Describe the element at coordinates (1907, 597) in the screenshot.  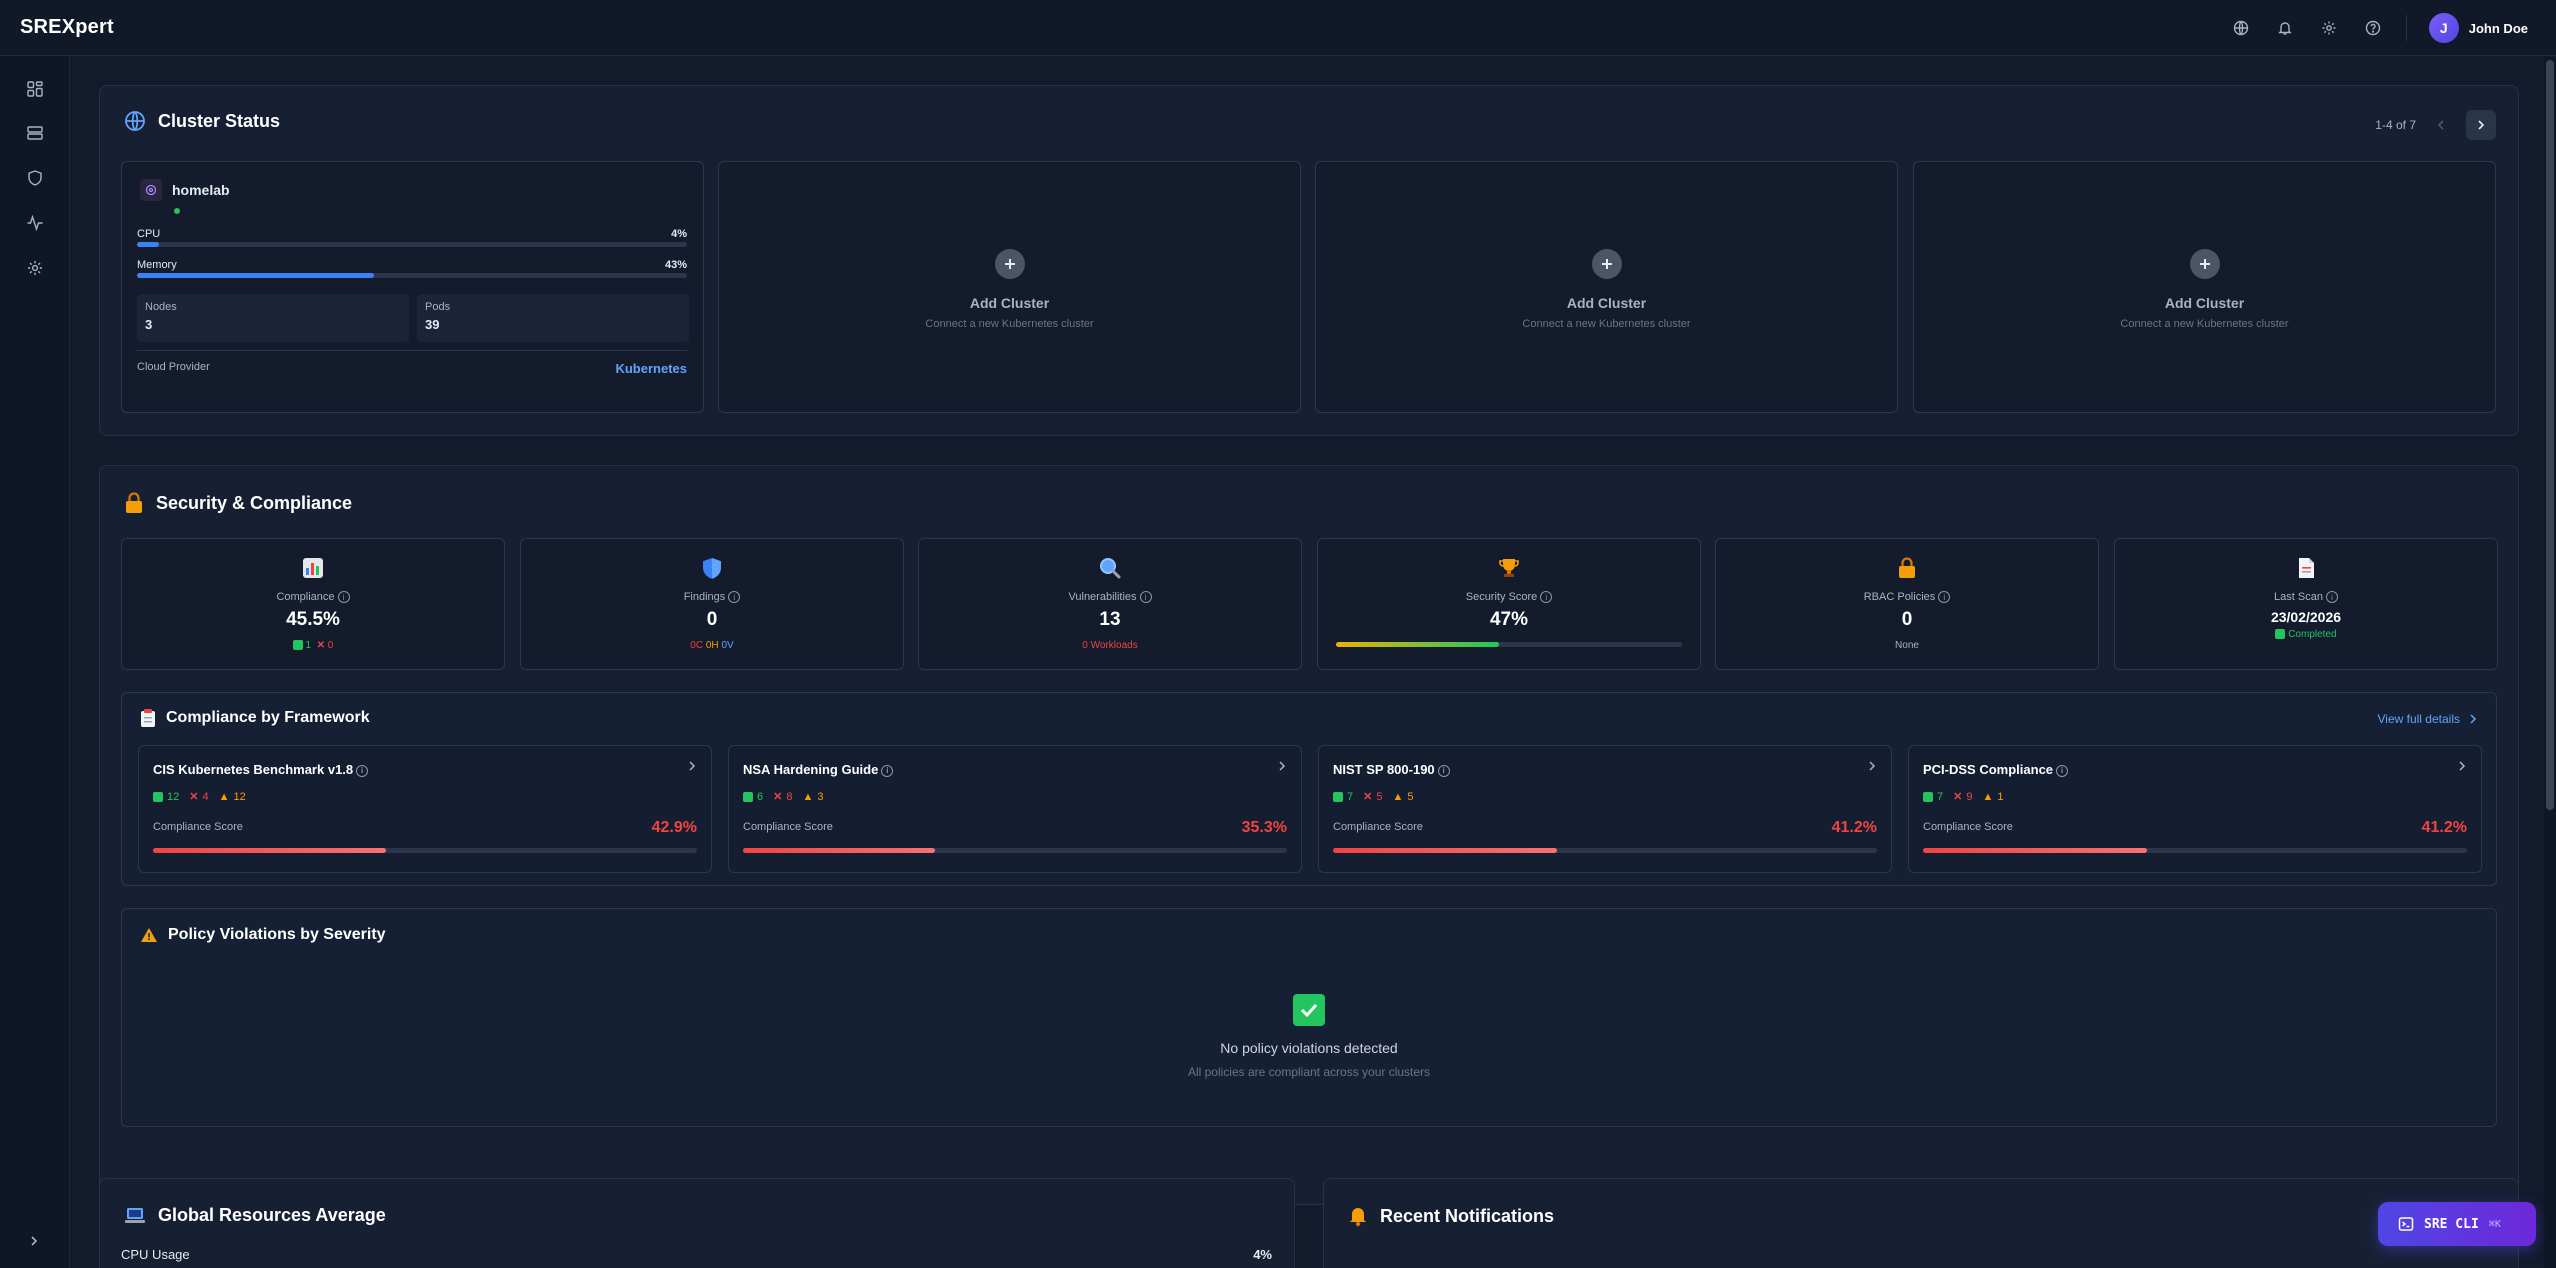
I see `kpi-label: RBAC Policies i` at that location.